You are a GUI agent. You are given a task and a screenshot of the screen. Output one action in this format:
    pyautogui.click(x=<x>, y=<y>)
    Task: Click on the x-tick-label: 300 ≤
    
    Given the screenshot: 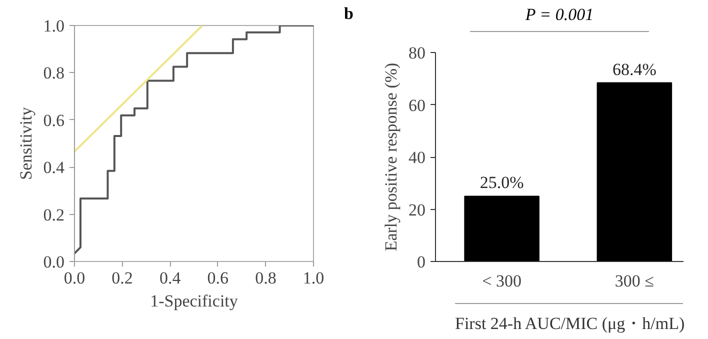 What is the action you would take?
    pyautogui.click(x=634, y=281)
    